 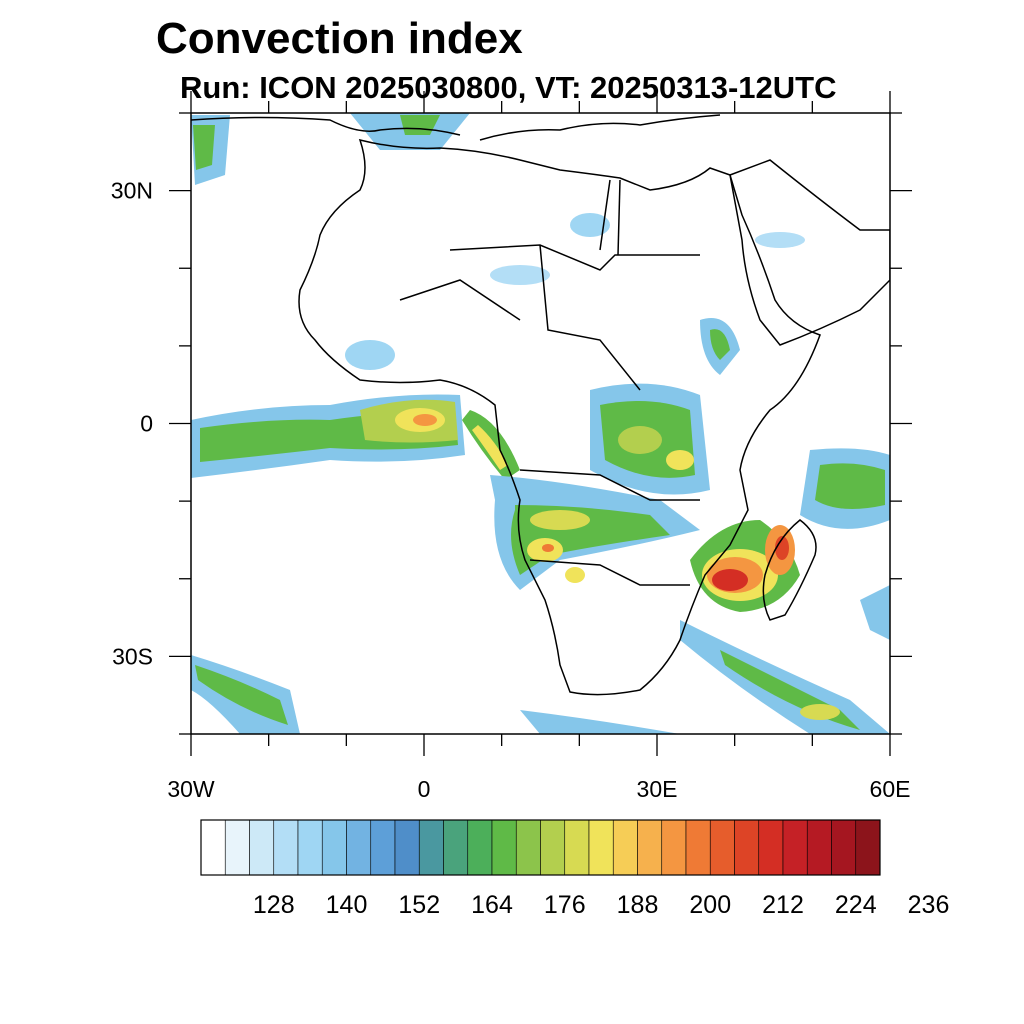 I want to click on lat-tick-label: 30S, so click(x=132, y=656).